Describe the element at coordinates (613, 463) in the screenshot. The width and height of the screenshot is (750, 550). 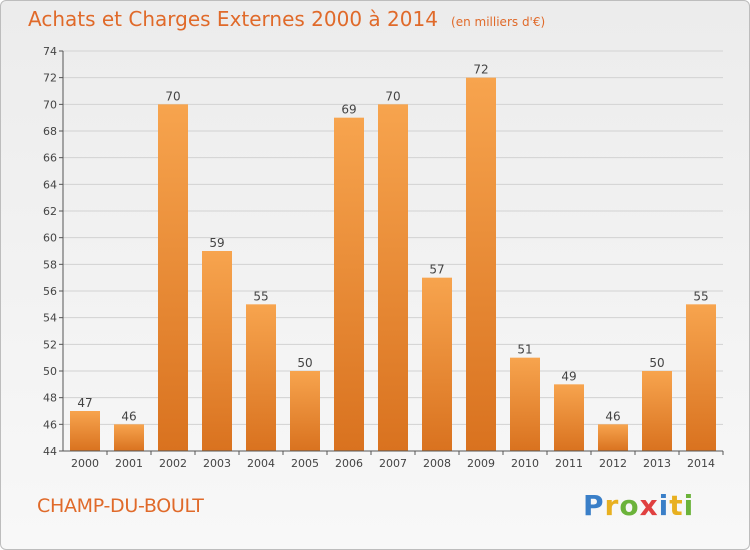
I see `x-tick-label: 2012` at that location.